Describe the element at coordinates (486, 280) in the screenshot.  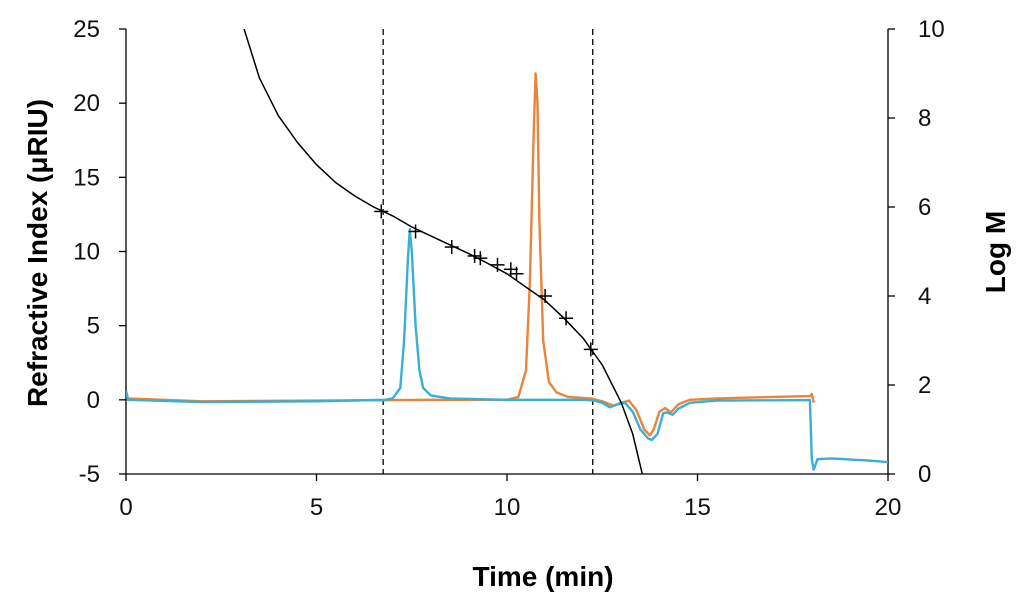
I see `calibration-markers` at that location.